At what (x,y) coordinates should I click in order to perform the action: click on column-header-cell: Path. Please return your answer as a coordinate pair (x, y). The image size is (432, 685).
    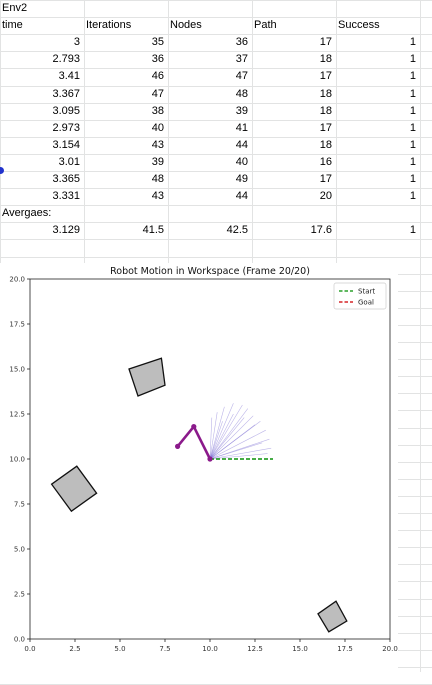
    Looking at the image, I should click on (265, 25).